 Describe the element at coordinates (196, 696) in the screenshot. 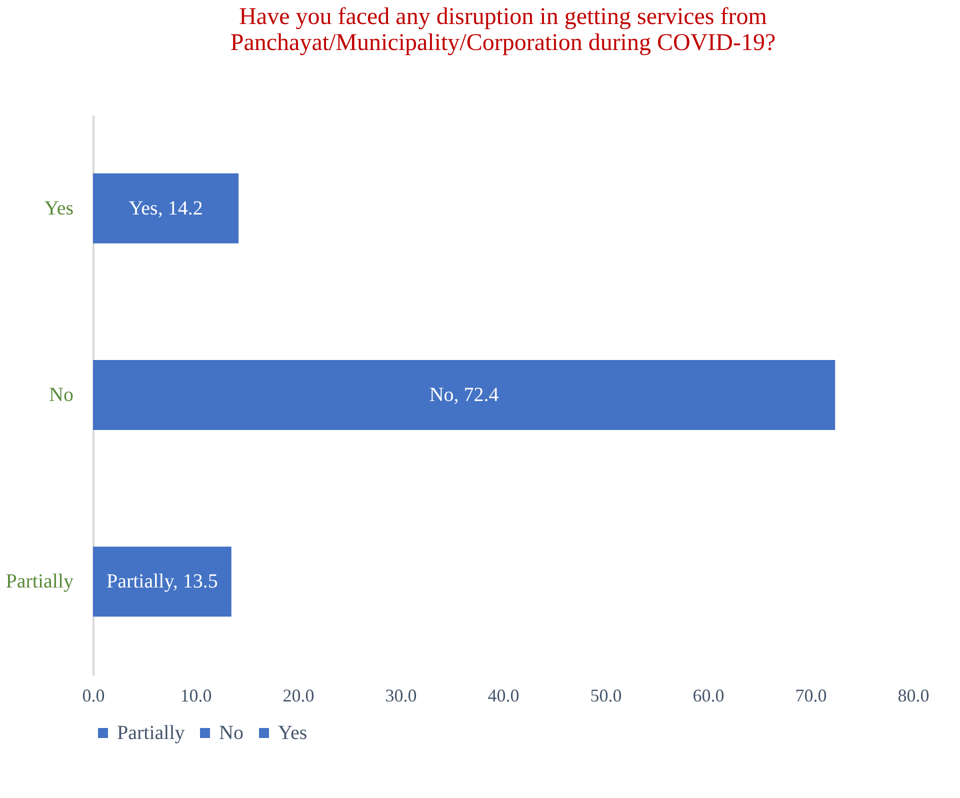

I see `x-tick-label: 10.0` at that location.